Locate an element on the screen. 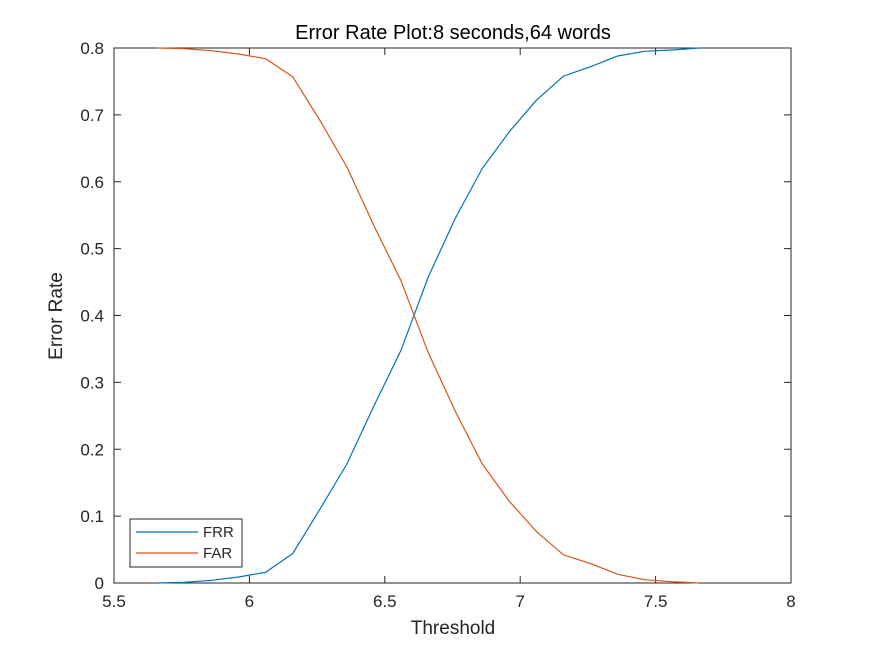 This screenshot has width=875, height=661. legend-label-frr: FRR is located at coordinates (218, 532).